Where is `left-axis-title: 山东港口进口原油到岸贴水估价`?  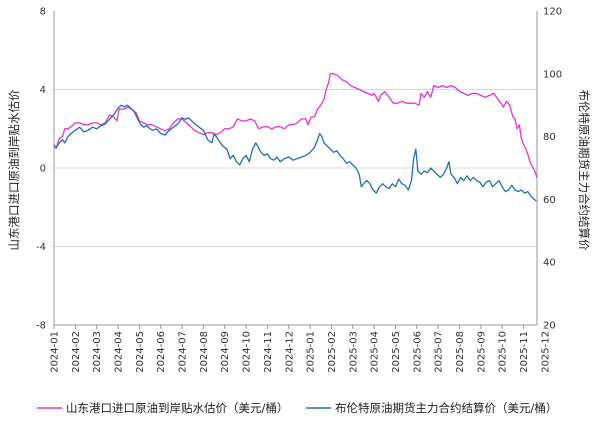
left-axis-title: 山东港口进口原油到岸贴水估价 is located at coordinates (14, 169).